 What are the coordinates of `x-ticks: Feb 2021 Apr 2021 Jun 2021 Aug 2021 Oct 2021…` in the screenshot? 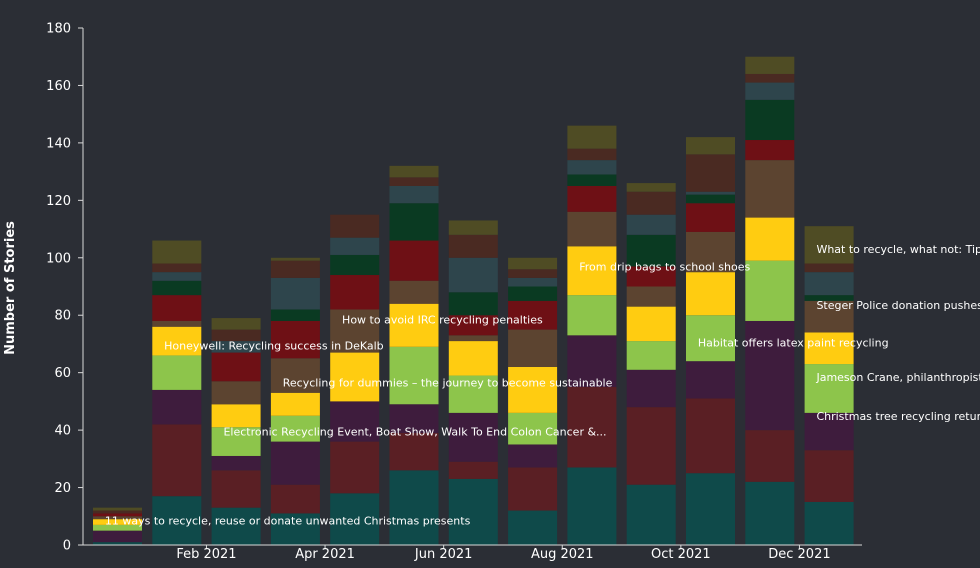 It's located at (503, 553).